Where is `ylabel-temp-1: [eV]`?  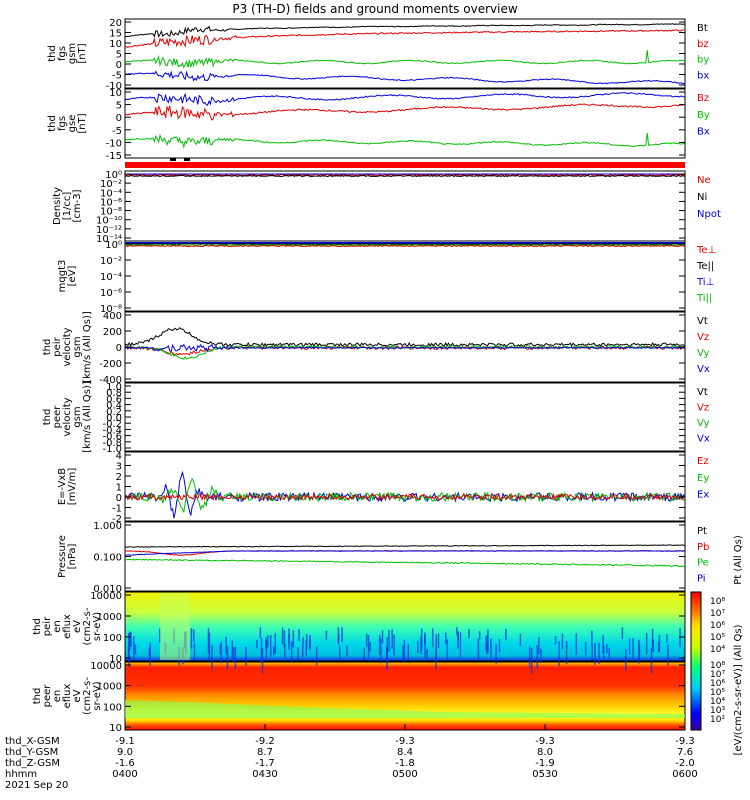
ylabel-temp-1: [eV] is located at coordinates (72, 276).